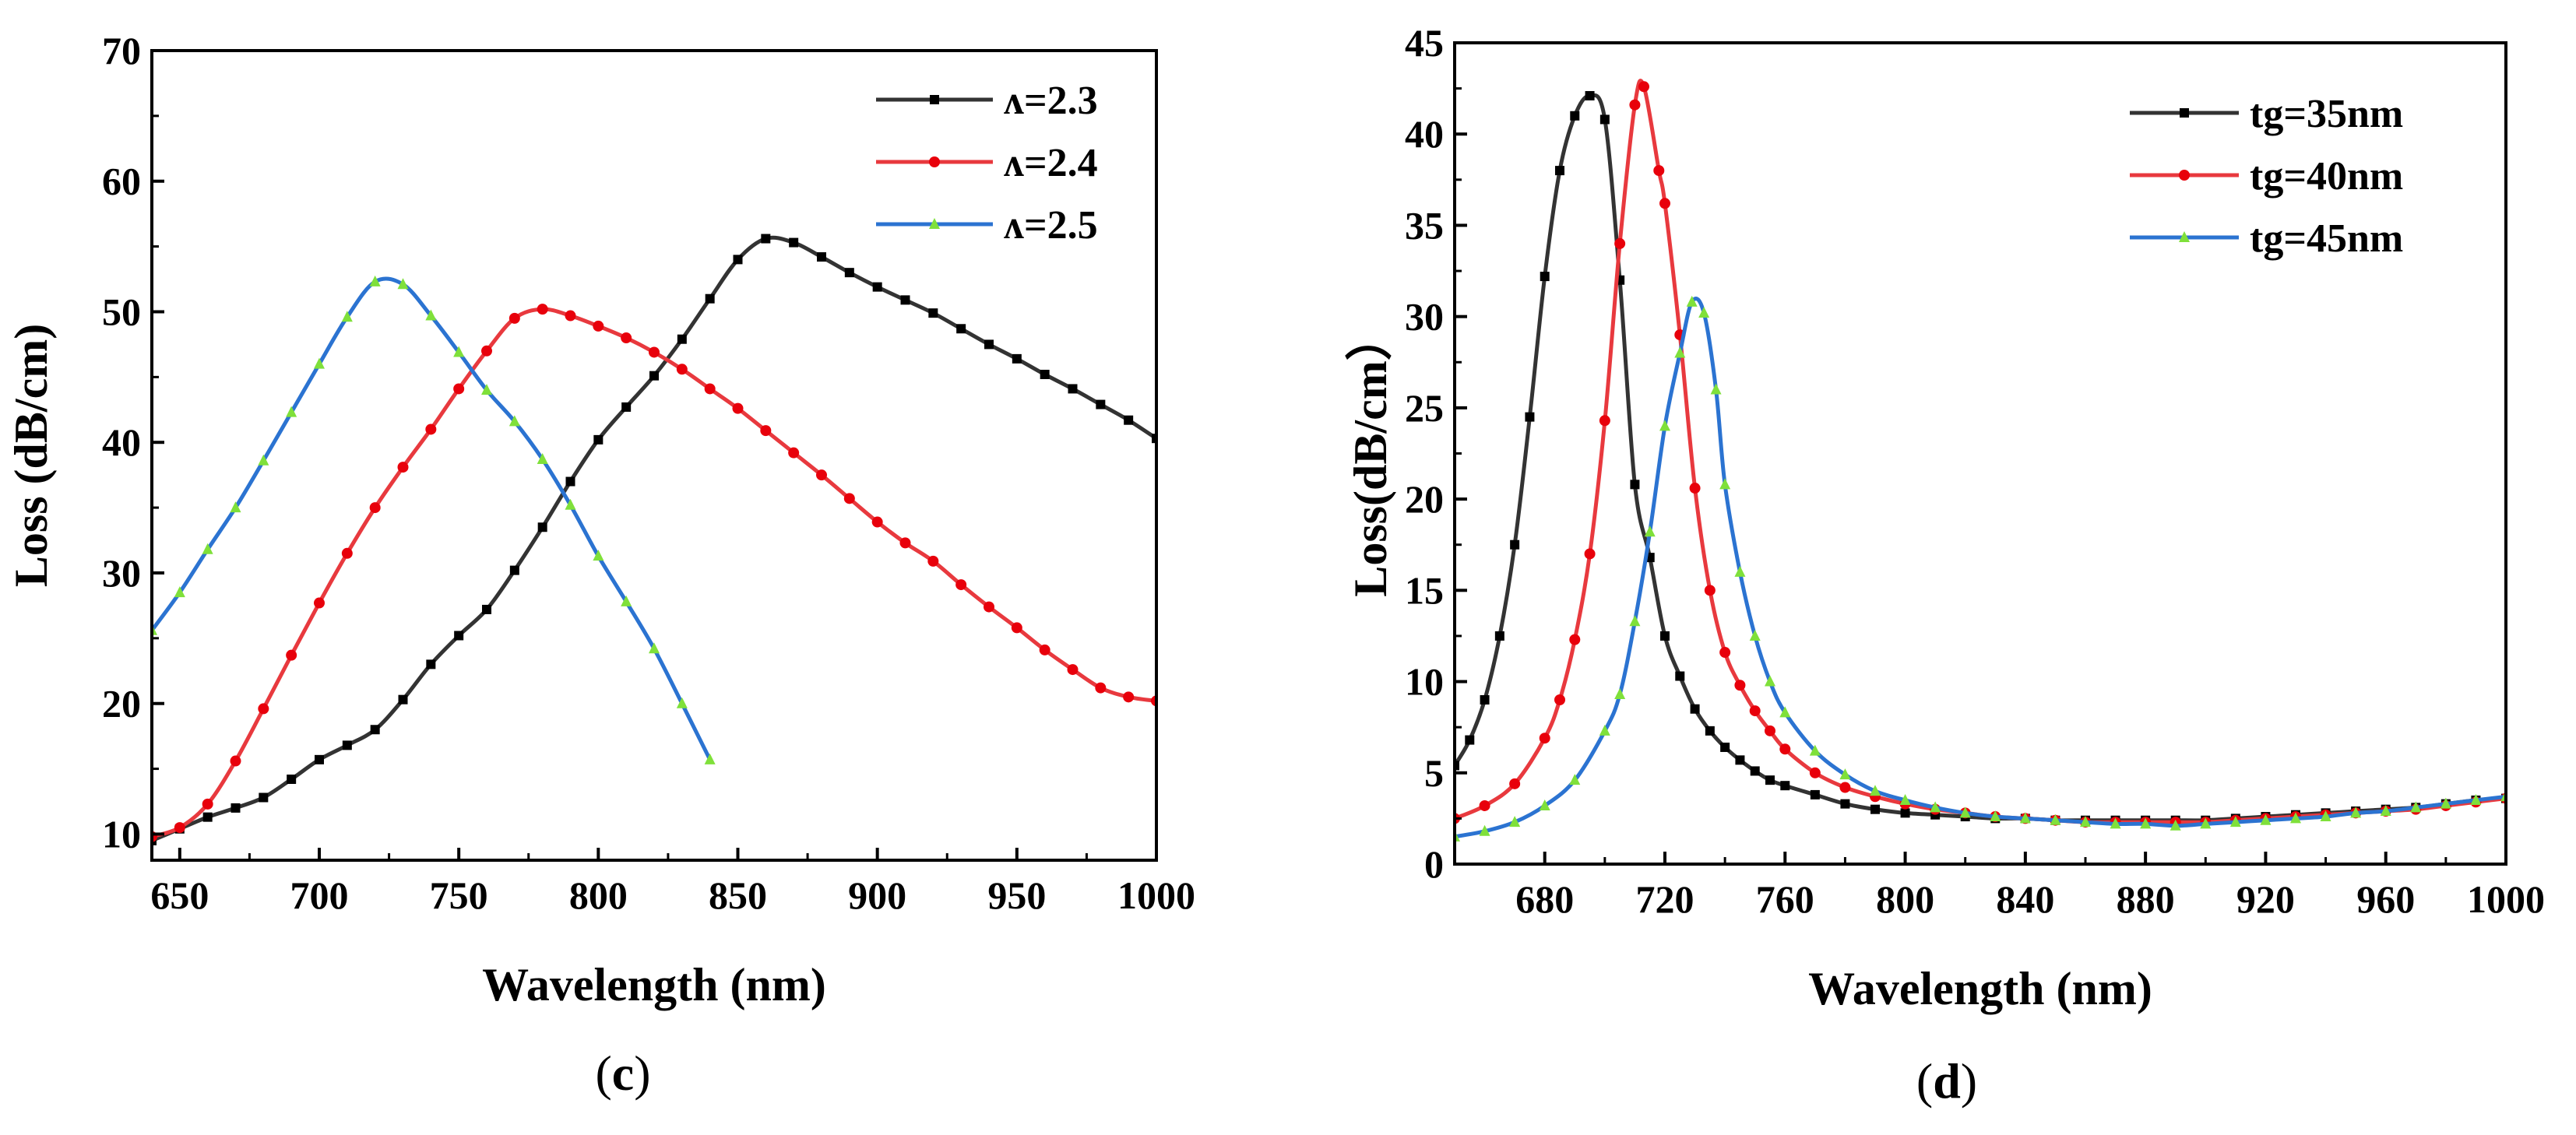 Image resolution: width=2576 pixels, height=1135 pixels. I want to click on panel-label-d: (d), so click(1946, 1081).